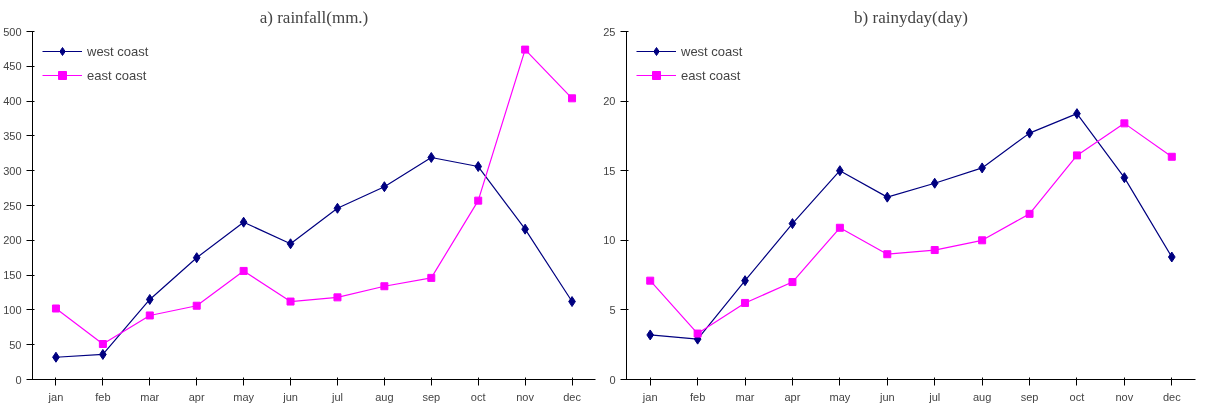 The width and height of the screenshot is (1214, 412). What do you see at coordinates (609, 31) in the screenshot?
I see `y-tick-label: 25` at bounding box center [609, 31].